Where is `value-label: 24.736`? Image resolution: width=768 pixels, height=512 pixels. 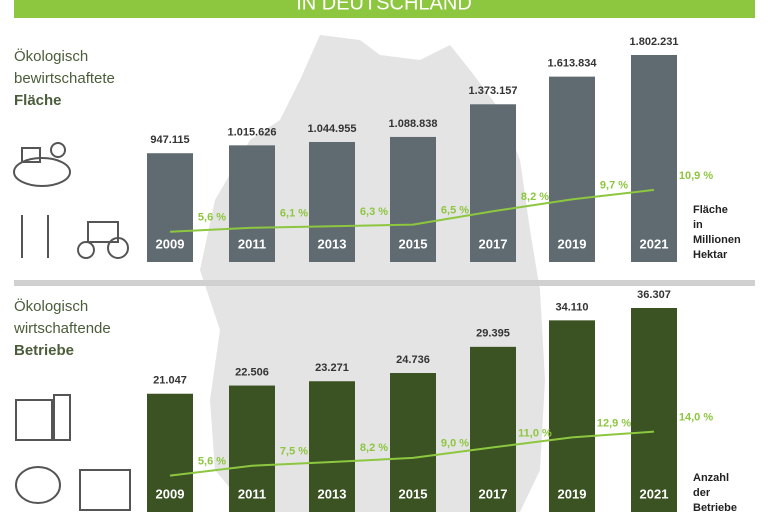
value-label: 24.736 is located at coordinates (413, 360).